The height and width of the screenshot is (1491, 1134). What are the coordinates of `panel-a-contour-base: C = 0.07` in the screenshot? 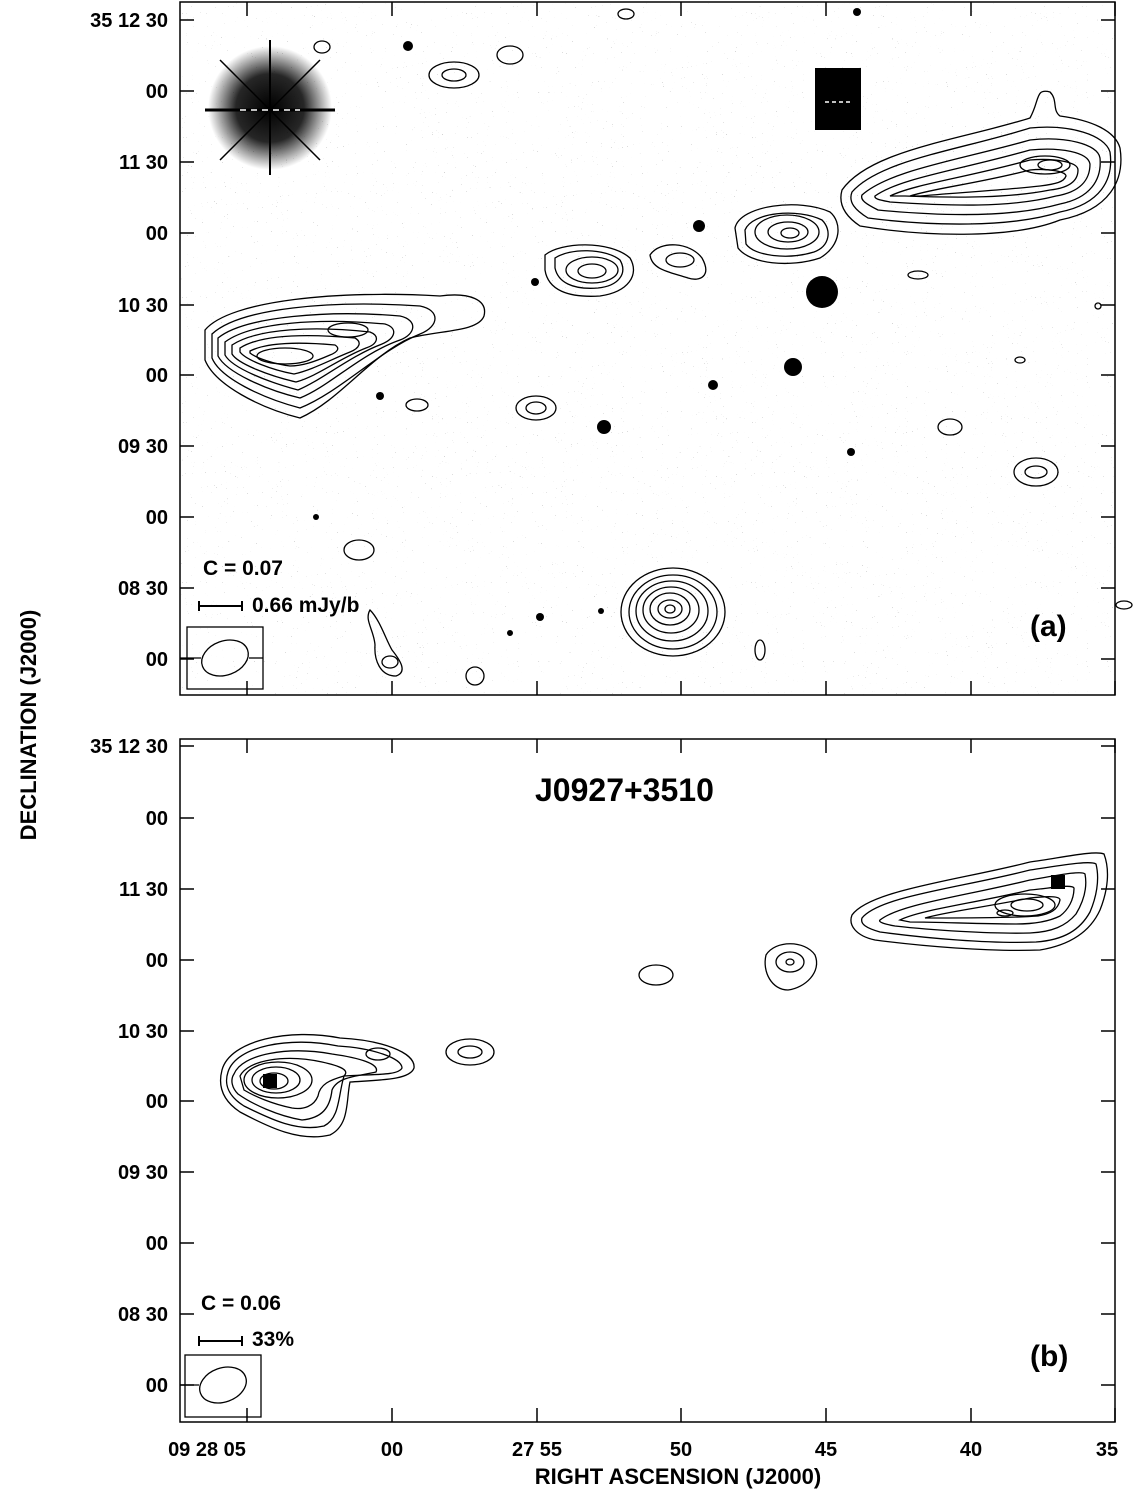 It's located at (243, 568).